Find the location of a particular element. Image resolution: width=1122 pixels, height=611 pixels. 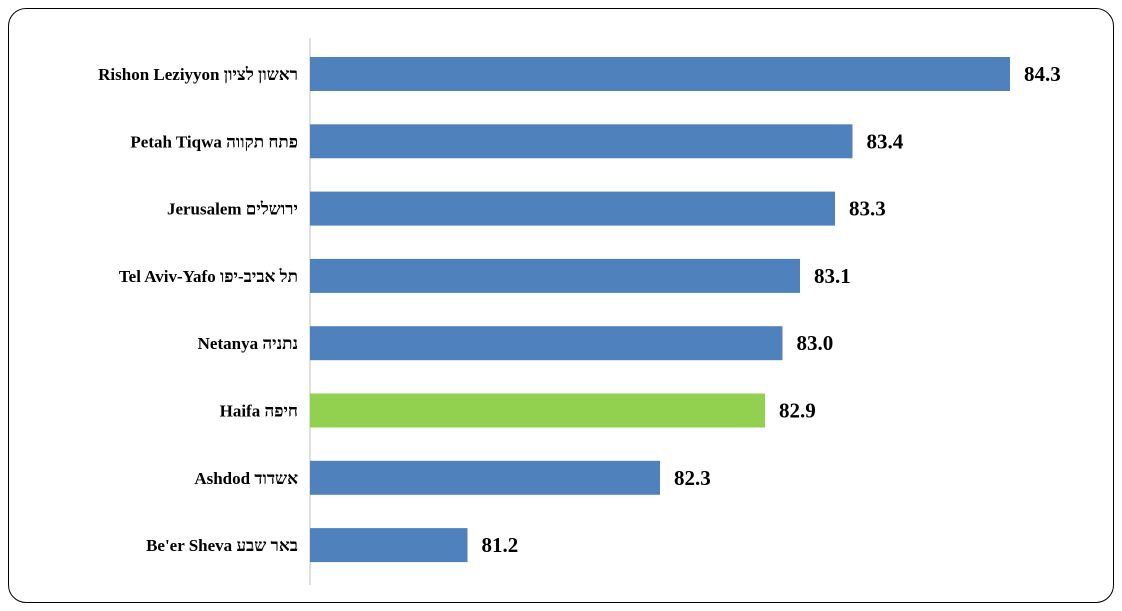

value-label: 84.3 is located at coordinates (1042, 74).